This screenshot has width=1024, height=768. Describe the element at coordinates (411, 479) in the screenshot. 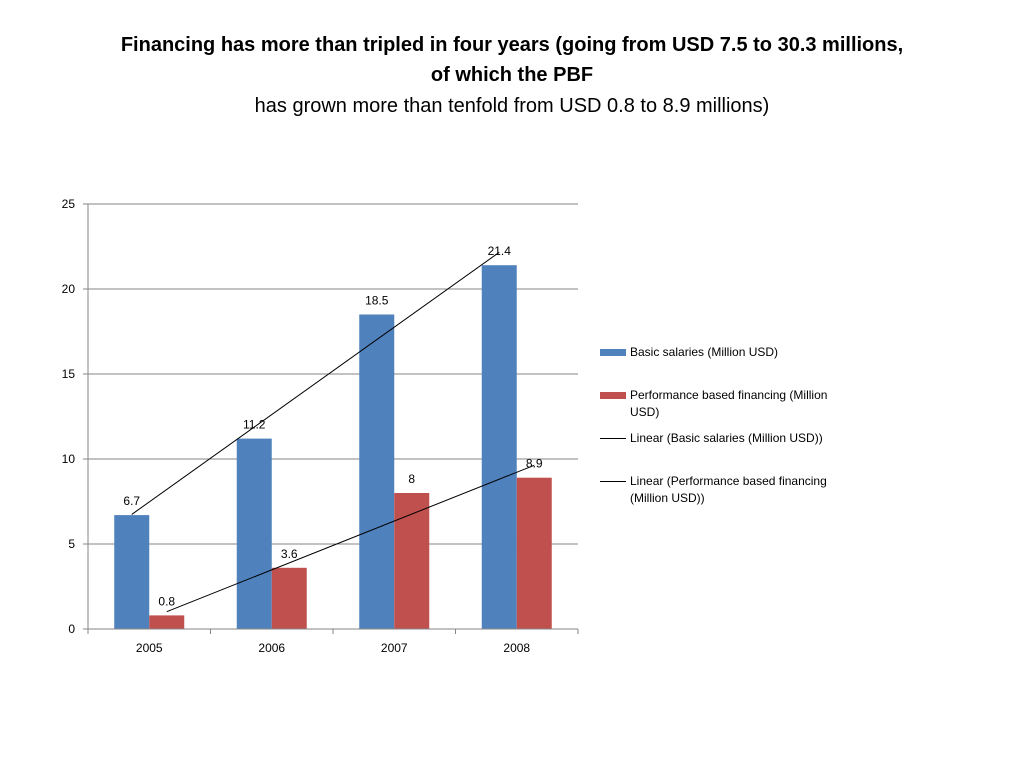

I see `data-label: 8` at that location.